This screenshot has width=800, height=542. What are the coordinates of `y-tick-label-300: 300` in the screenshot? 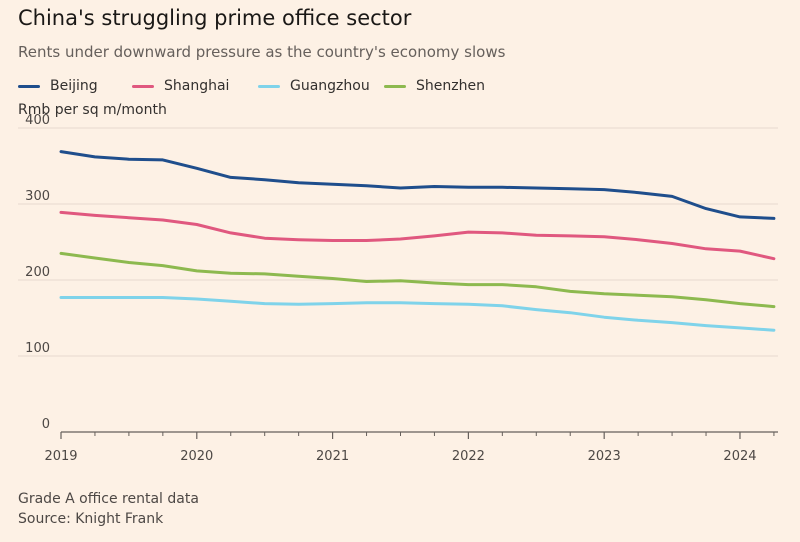 It's located at (37, 196).